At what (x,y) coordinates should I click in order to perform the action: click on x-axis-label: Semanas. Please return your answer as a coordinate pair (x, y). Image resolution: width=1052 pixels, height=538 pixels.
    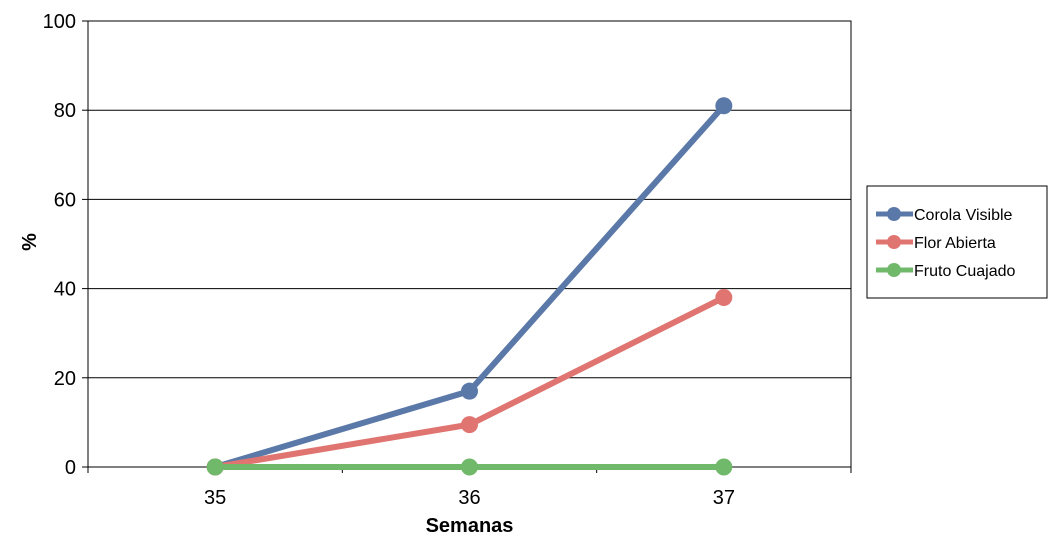
    Looking at the image, I should click on (470, 526).